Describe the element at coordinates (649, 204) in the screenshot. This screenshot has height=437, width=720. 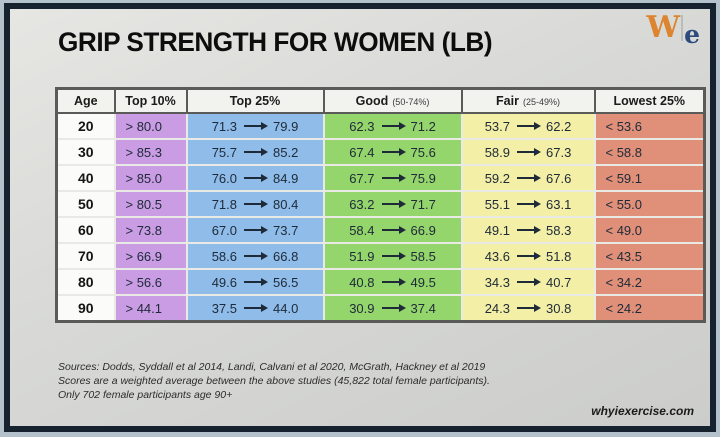
I see `lowest25-cell: < 55.0` at that location.